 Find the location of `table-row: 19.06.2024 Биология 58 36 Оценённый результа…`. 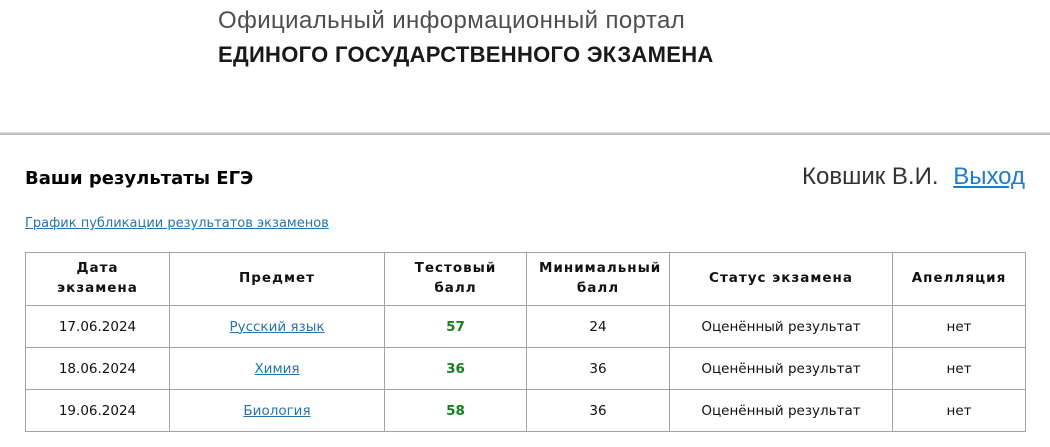

table-row: 19.06.2024 Биология 58 36 Оценённый результа… is located at coordinates (525, 410).